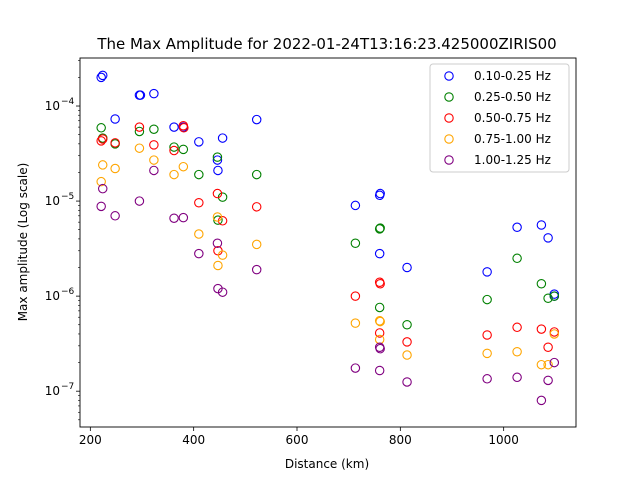 This screenshot has height=480, width=640. I want to click on legend-label: 1.00-1.25 Hz, so click(512, 160).